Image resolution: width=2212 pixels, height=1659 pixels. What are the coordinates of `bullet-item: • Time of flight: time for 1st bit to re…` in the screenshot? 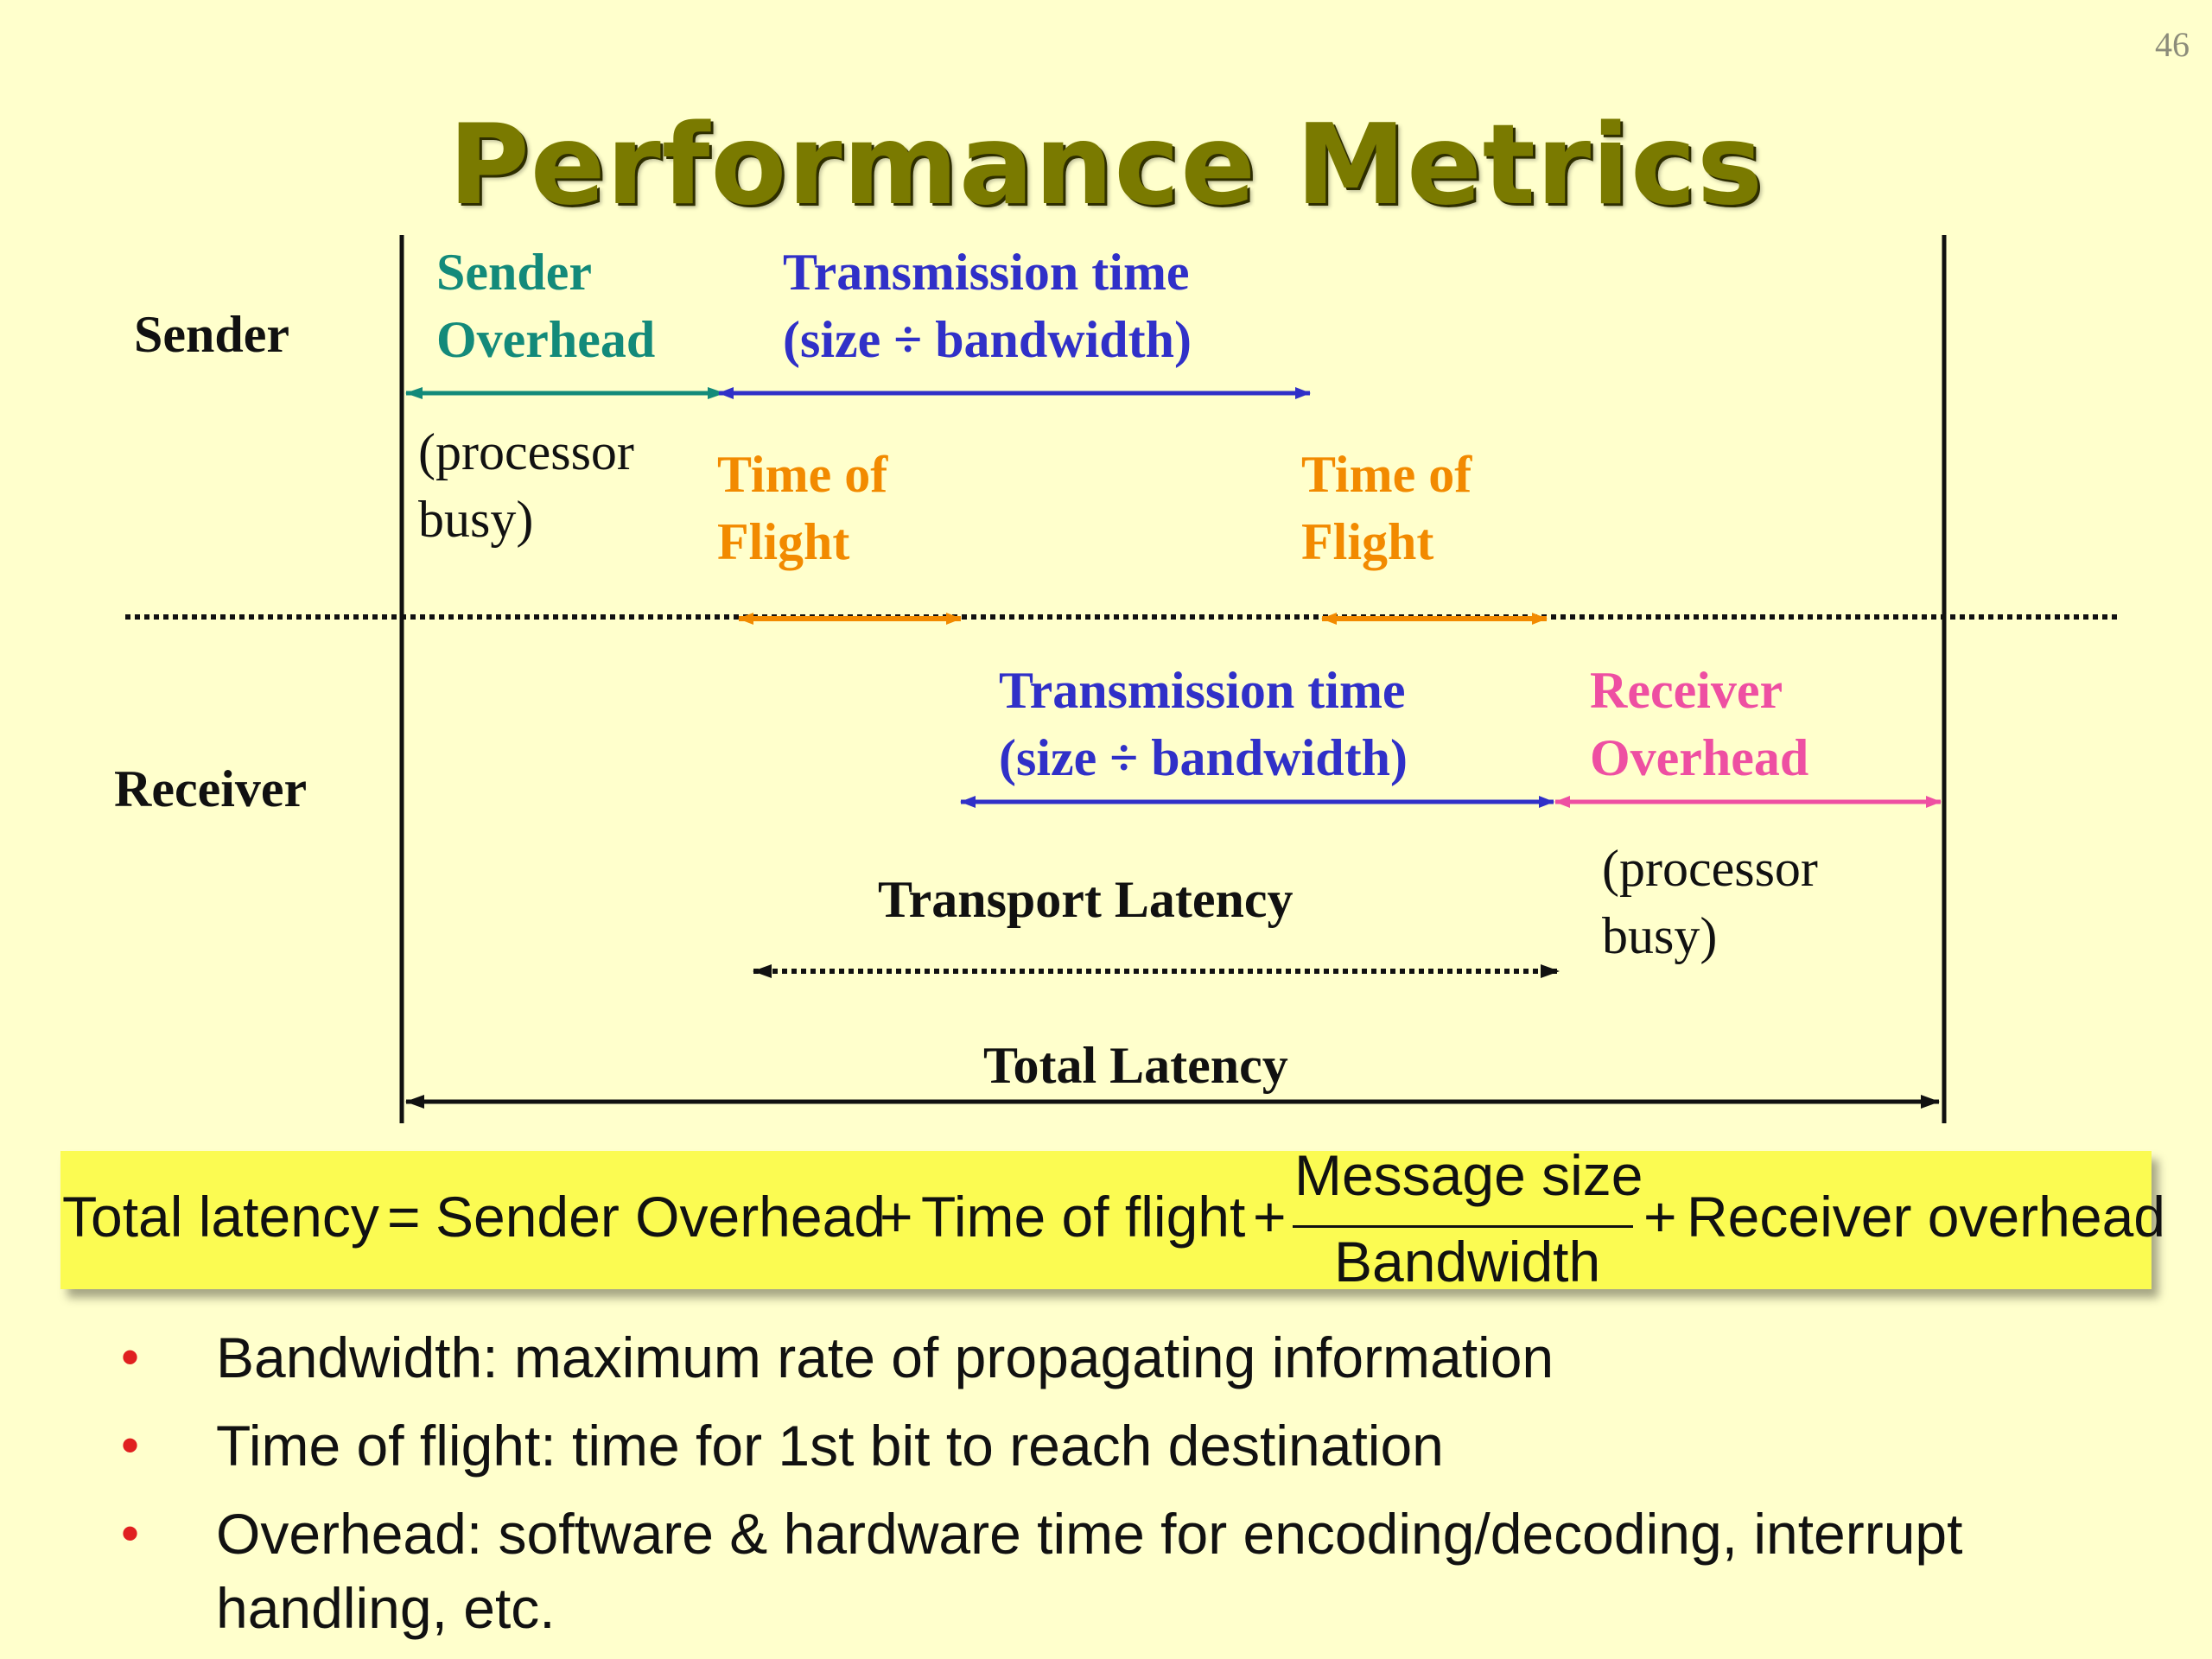 It's located at (1140, 1445).